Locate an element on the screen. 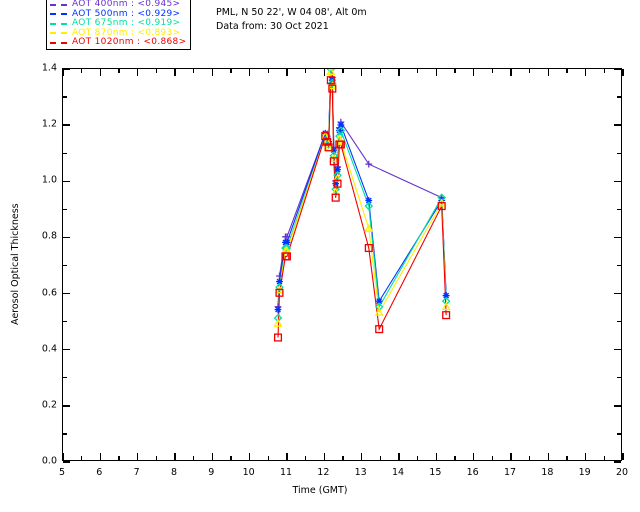  x-axis-tick-label: 17 is located at coordinates (510, 472).